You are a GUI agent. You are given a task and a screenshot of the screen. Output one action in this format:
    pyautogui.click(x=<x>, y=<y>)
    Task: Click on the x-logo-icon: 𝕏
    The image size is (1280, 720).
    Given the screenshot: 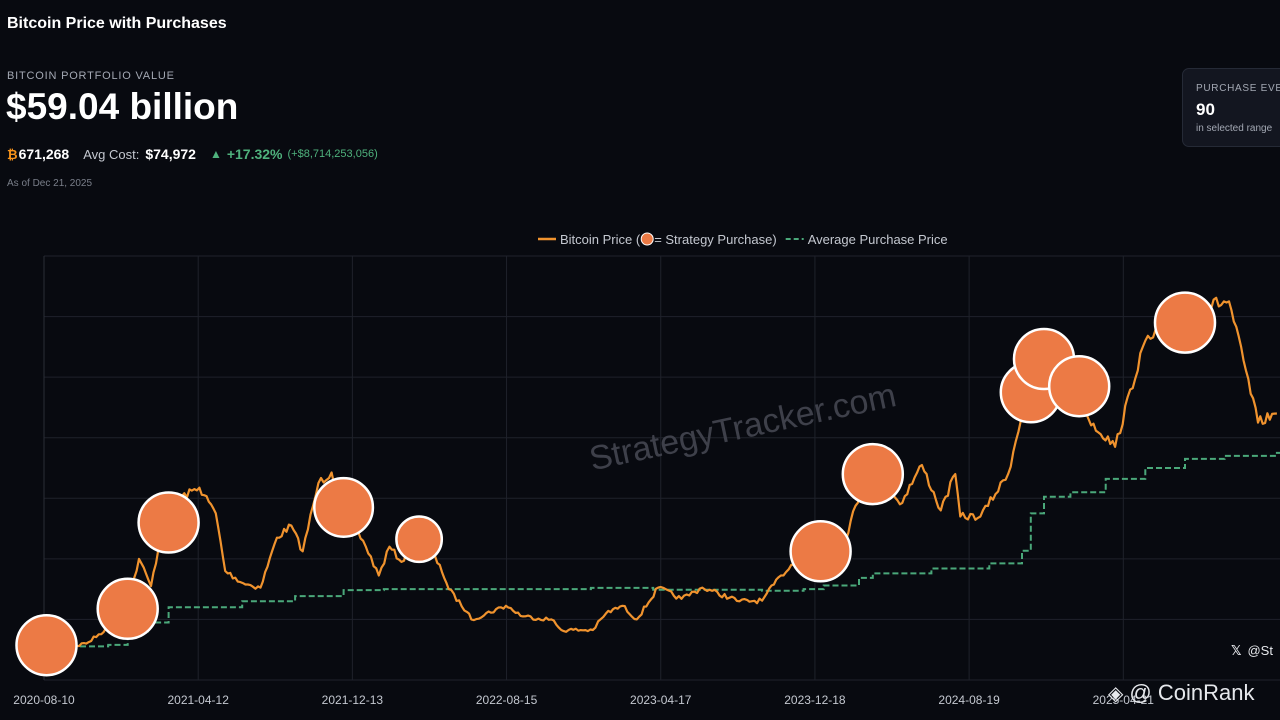 What is the action you would take?
    pyautogui.click(x=1236, y=650)
    